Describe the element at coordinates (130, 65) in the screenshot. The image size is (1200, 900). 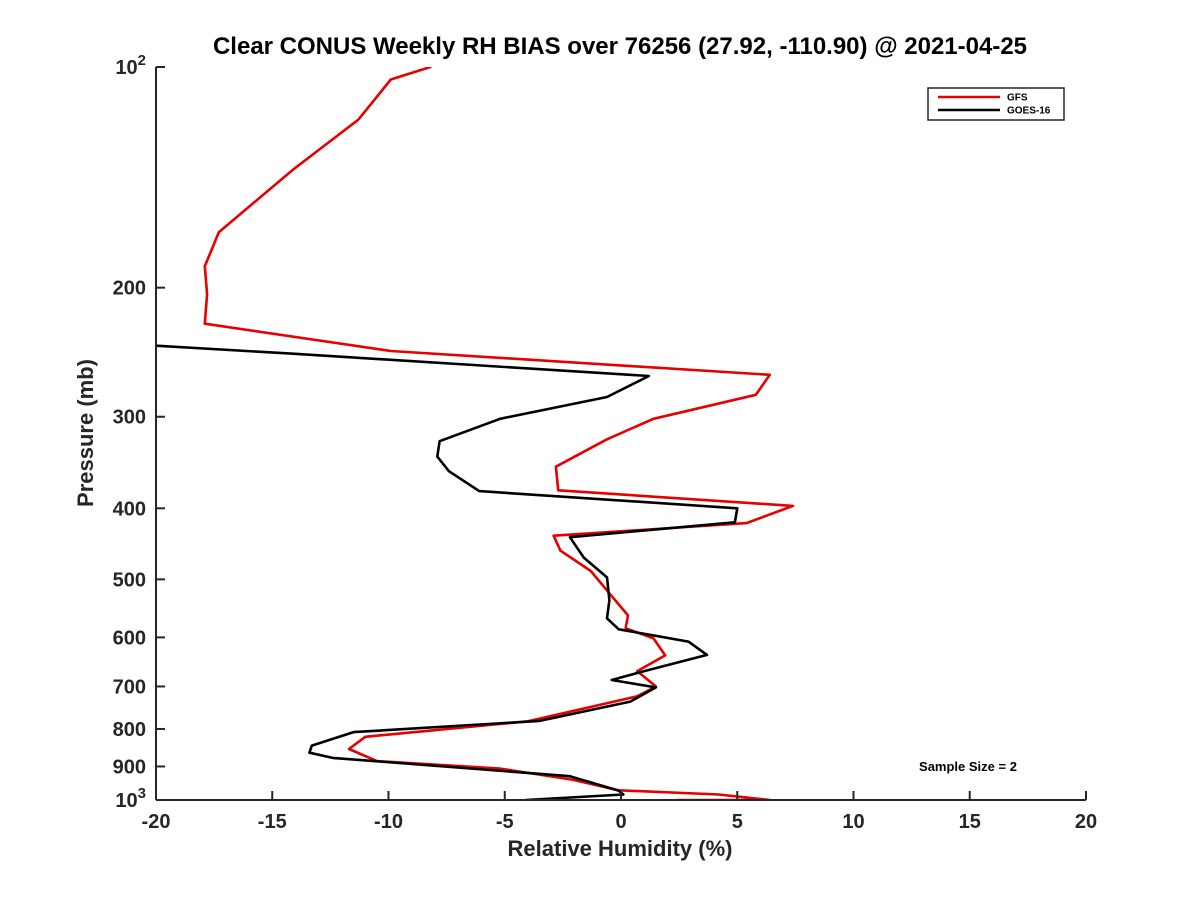
I see `y-tick-label: 10²` at that location.